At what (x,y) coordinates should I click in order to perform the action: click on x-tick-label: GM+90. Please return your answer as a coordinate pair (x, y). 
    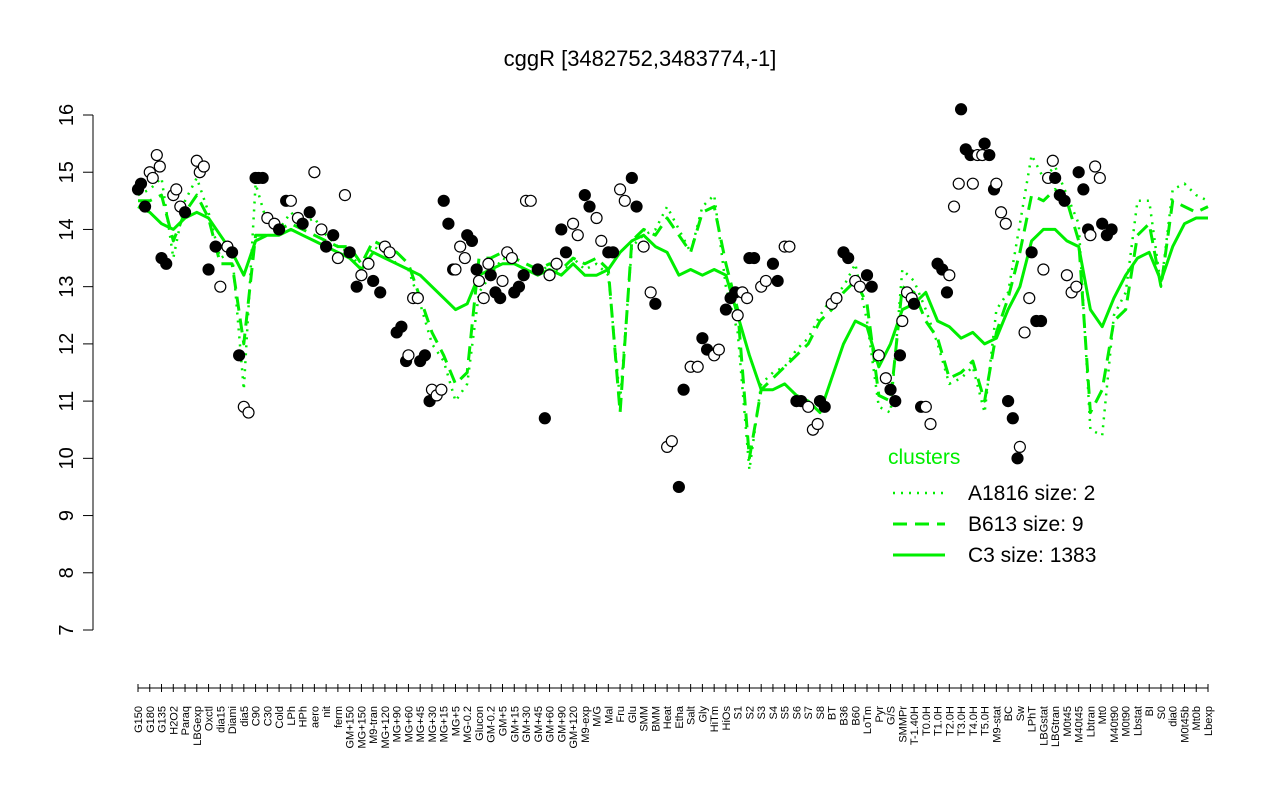
    Looking at the image, I should click on (562, 724).